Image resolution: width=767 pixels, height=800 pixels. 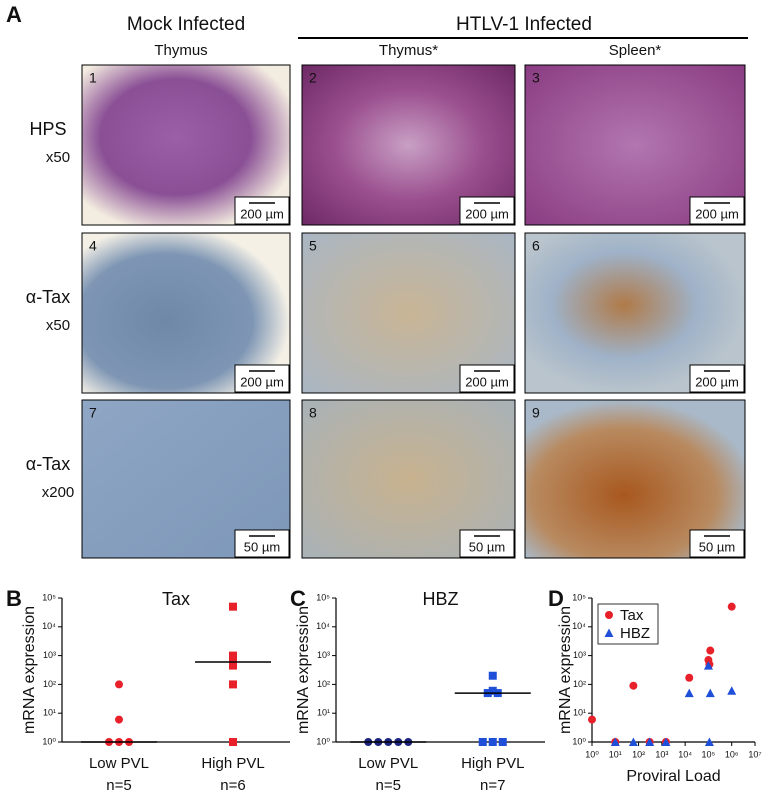 What do you see at coordinates (313, 78) in the screenshot?
I see `panel-number: 2` at bounding box center [313, 78].